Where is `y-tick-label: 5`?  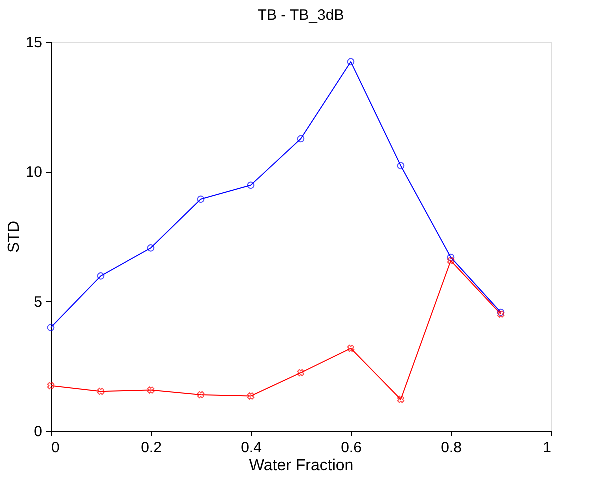
y-tick-label: 5 is located at coordinates (38, 302).